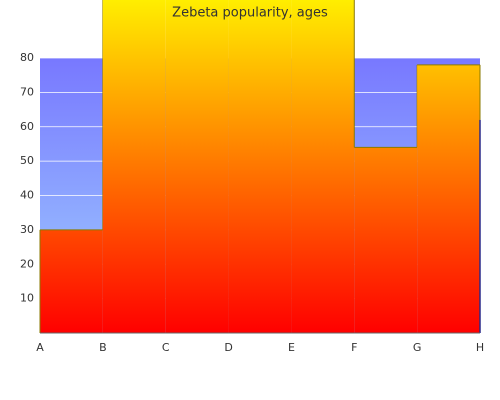  I want to click on x-tick-label: B, so click(103, 347).